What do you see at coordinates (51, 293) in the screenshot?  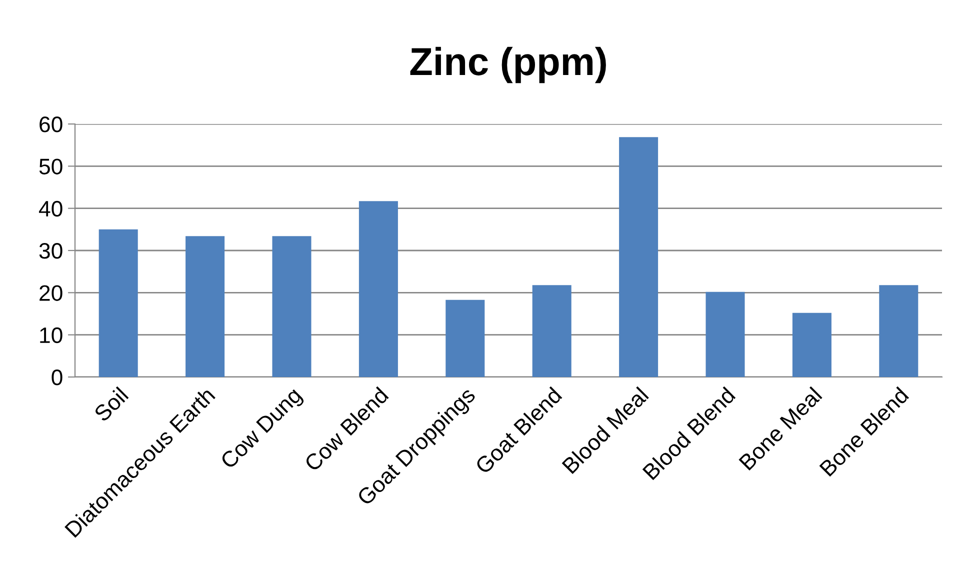 I see `y-tick-label: 20` at bounding box center [51, 293].